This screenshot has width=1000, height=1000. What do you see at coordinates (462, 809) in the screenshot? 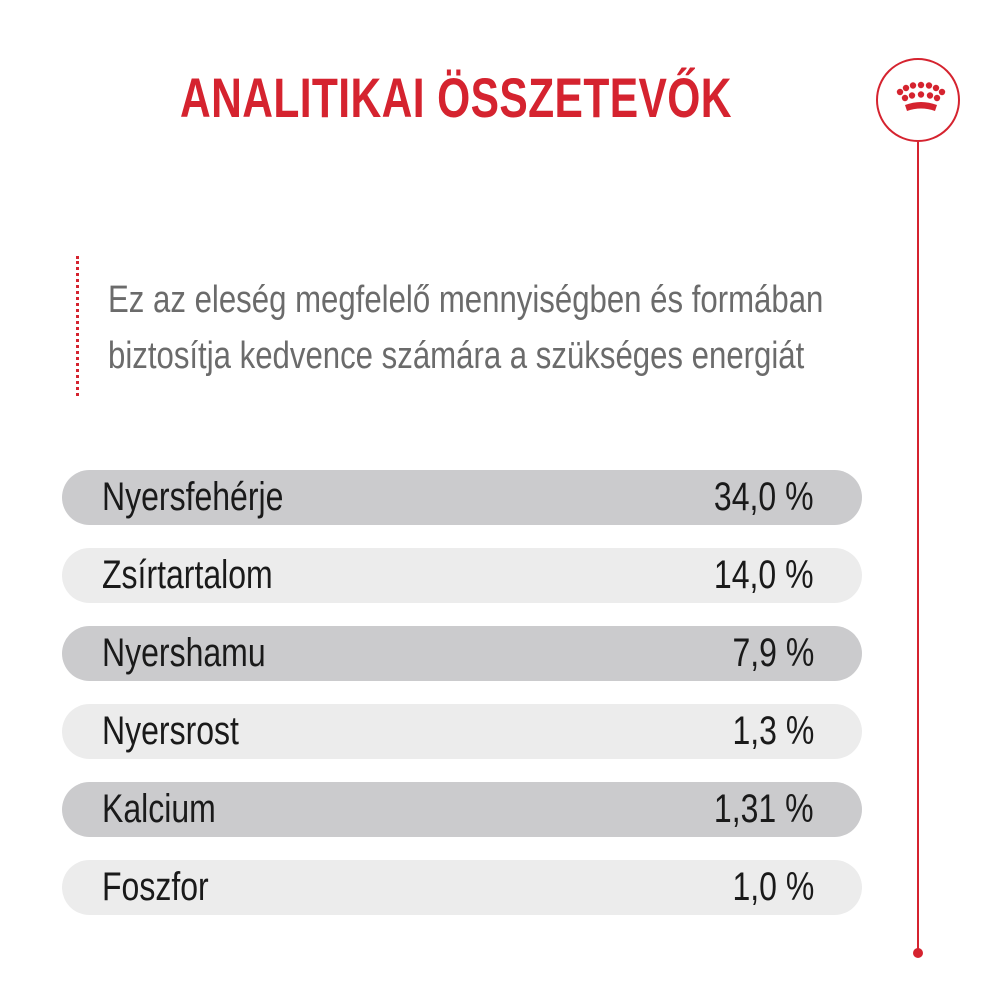
I see `nutrient-row-calcium: Kalcium 1,31 %` at bounding box center [462, 809].